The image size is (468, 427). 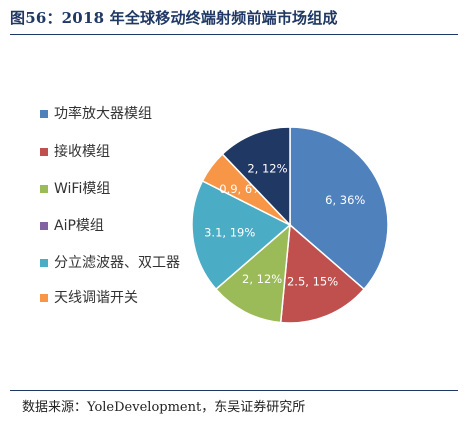 I want to click on data-label-filter-duplexer: 3.1, 19%, so click(x=229, y=233).